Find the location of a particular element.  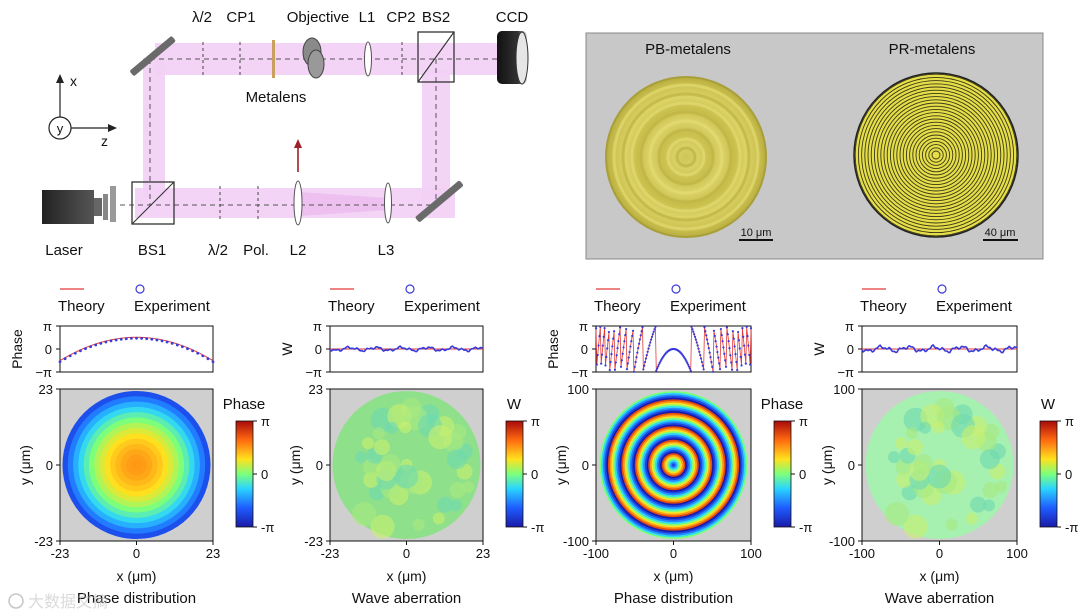

label-l1: L1 is located at coordinates (367, 17).